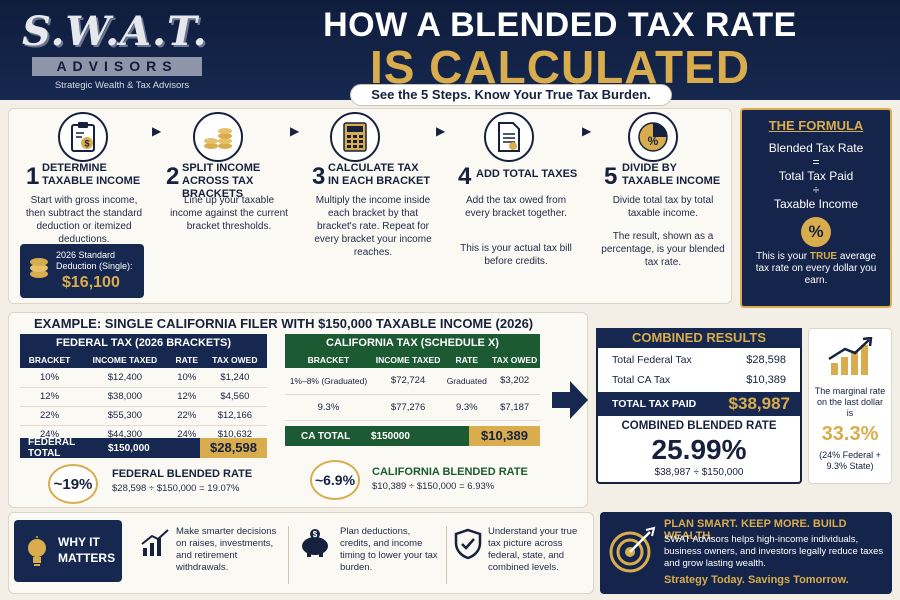  I want to click on federal-total-row: FEDERAL TOTAL $150,000 $28,598, so click(143, 448).